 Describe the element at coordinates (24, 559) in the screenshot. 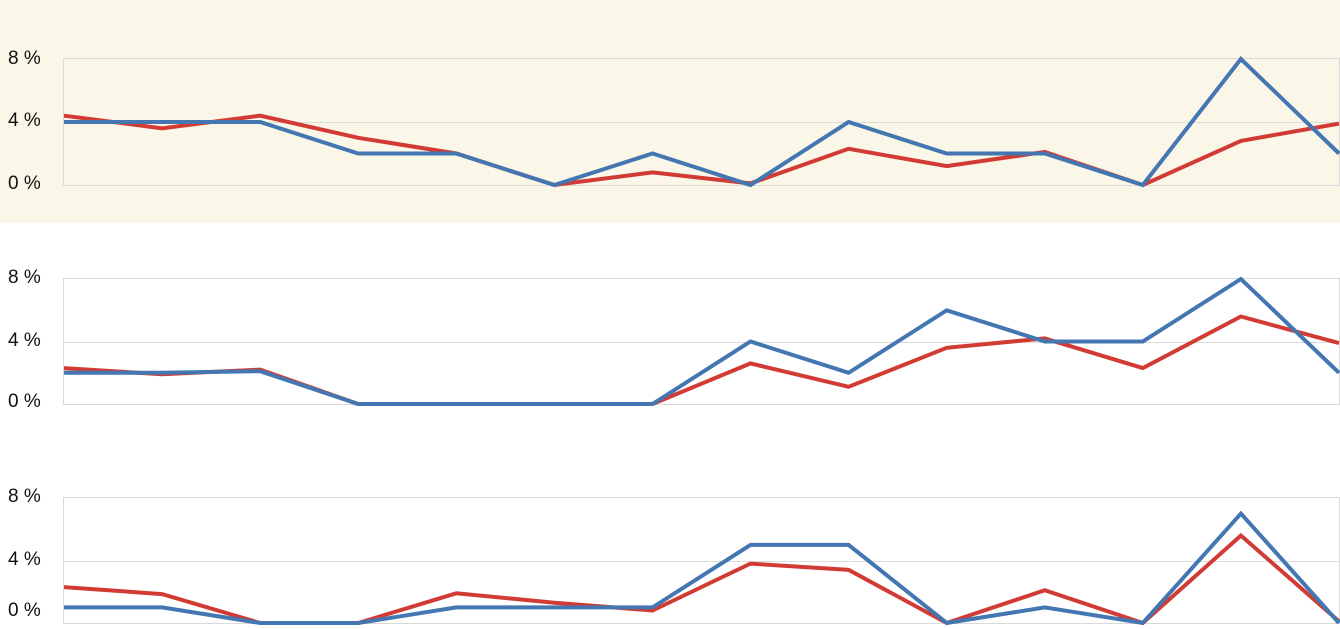

I see `chart-3-ytick-4: 4 %` at that location.